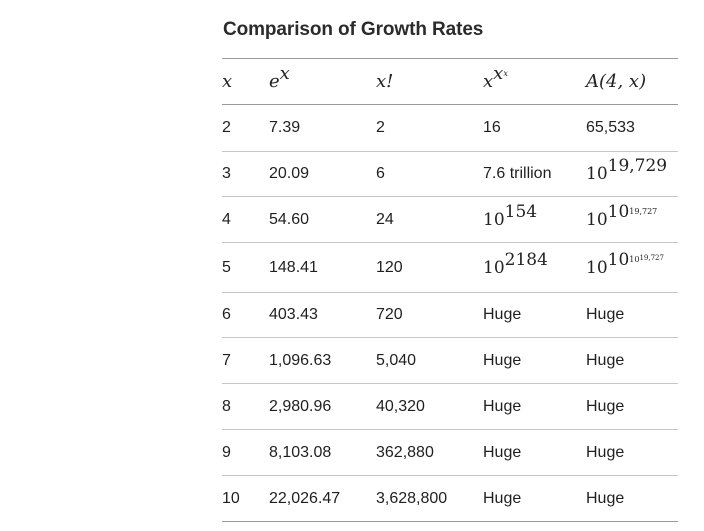 The width and height of the screenshot is (704, 531). I want to click on header-exp: ex, so click(279, 77).